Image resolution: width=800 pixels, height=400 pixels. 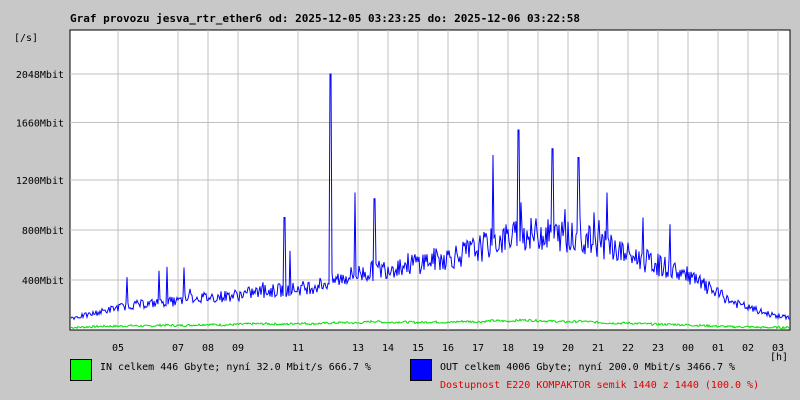 I want to click on x-tick-label: 21, so click(x=598, y=348).